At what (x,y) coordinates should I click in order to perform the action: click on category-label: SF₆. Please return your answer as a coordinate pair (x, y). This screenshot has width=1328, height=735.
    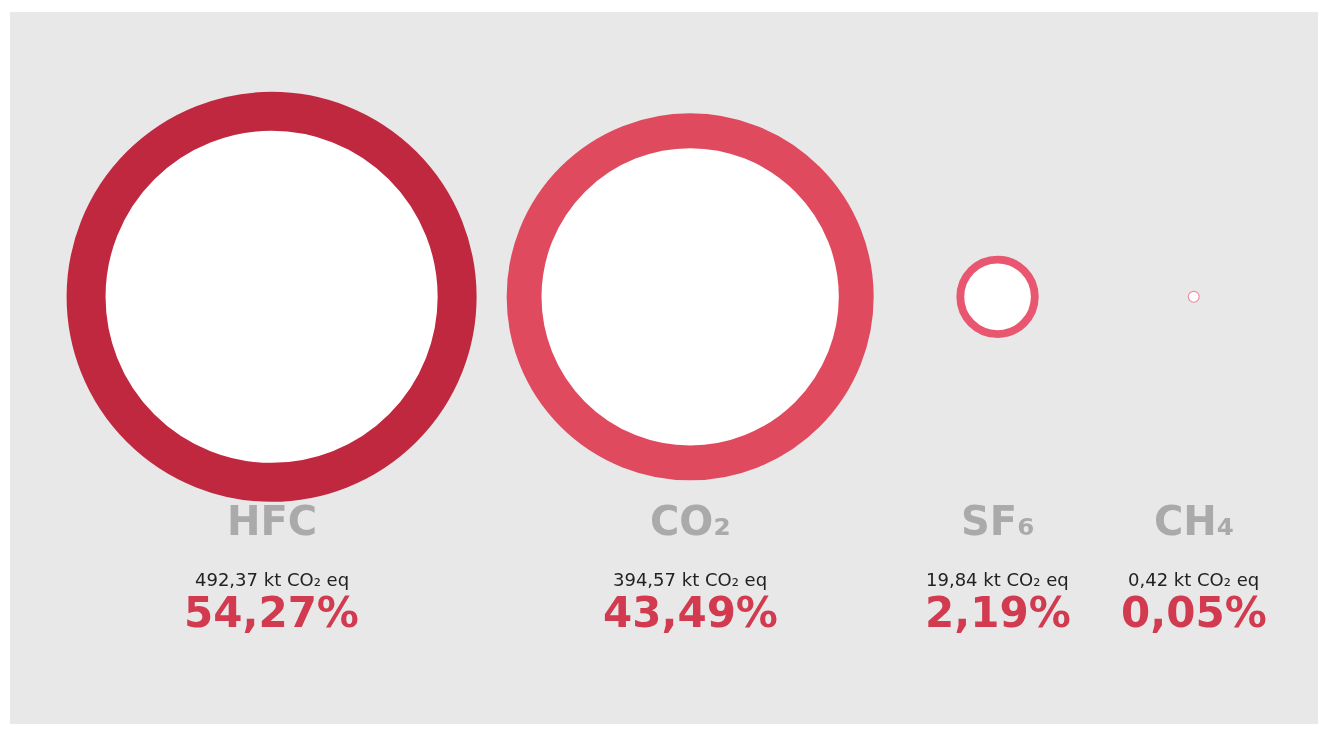
    Looking at the image, I should click on (998, 521).